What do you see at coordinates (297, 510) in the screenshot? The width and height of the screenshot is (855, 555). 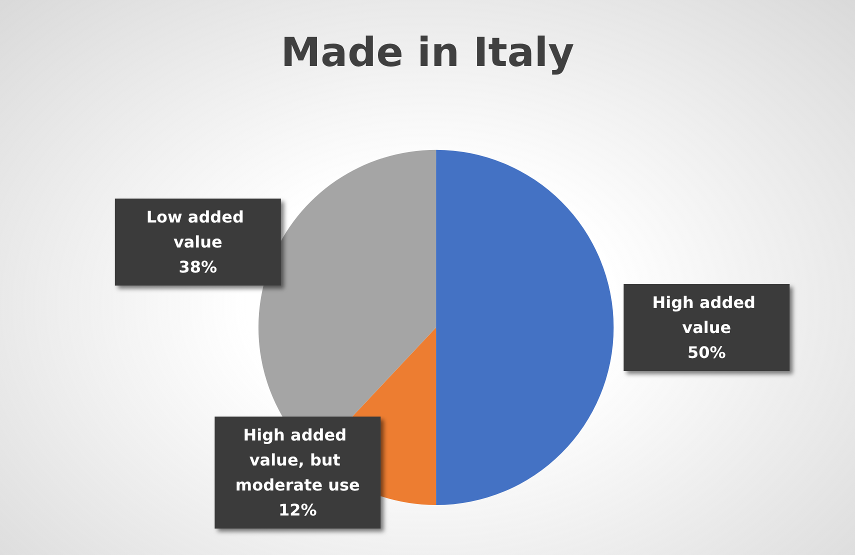 I see `data-label: 12%` at bounding box center [297, 510].